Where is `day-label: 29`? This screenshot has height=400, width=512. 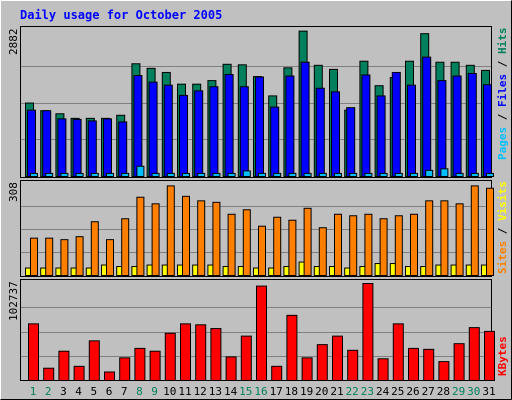
day-label: 29 is located at coordinates (458, 391).